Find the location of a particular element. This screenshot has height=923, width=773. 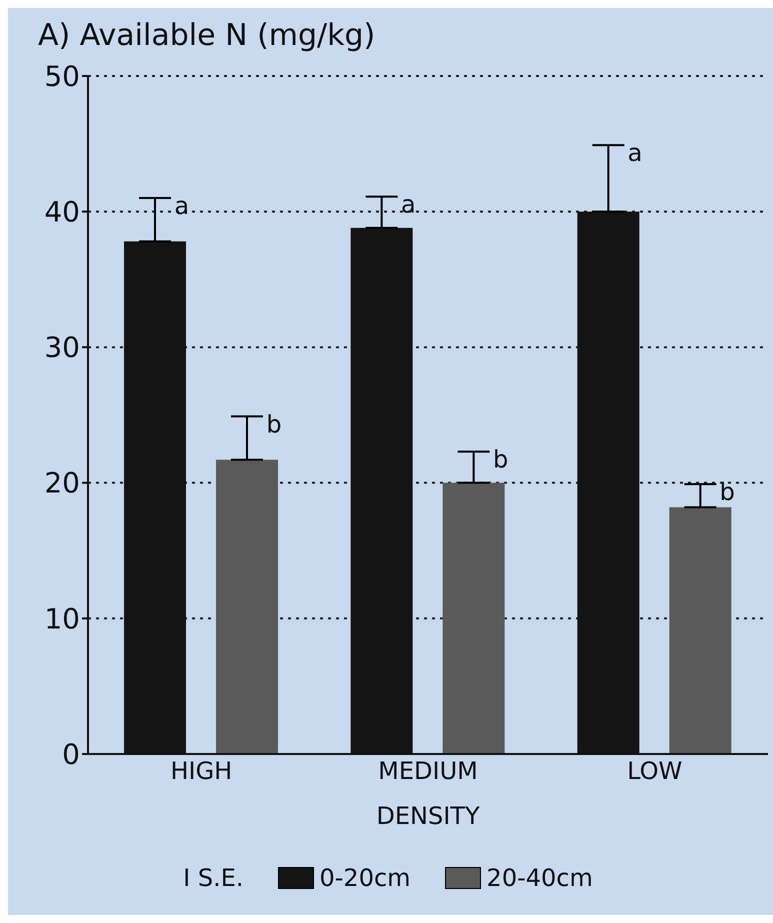

legend-label: 0-20cm is located at coordinates (364, 878).